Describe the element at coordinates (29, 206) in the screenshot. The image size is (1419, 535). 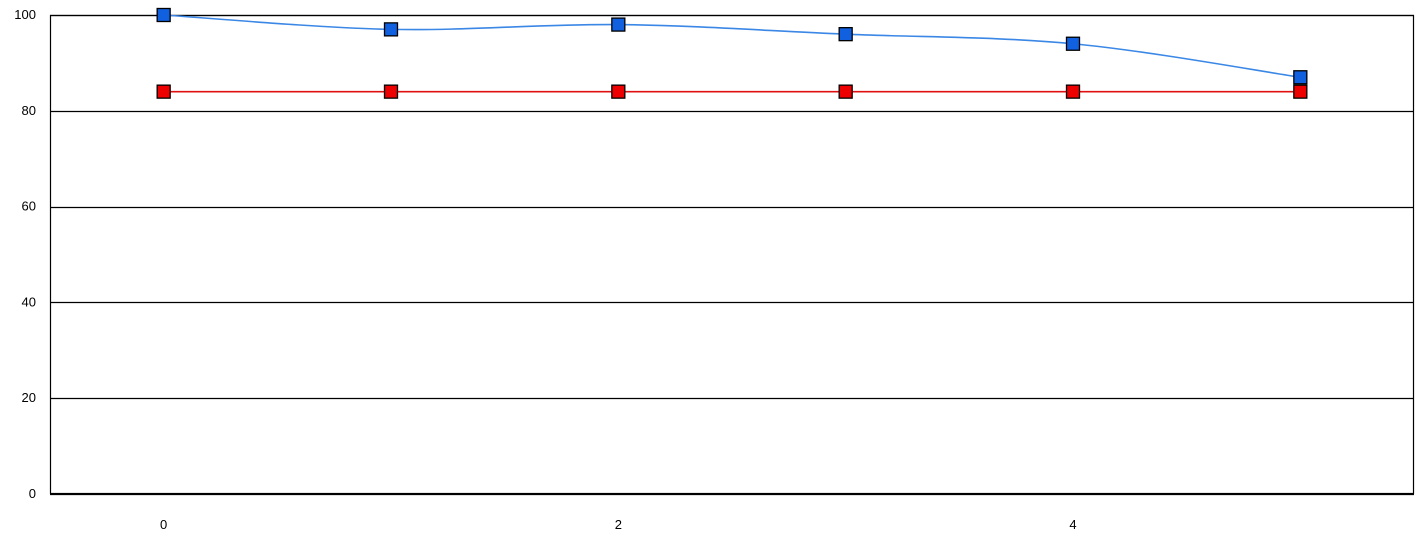
I see `y-tick-label-60: 60` at that location.